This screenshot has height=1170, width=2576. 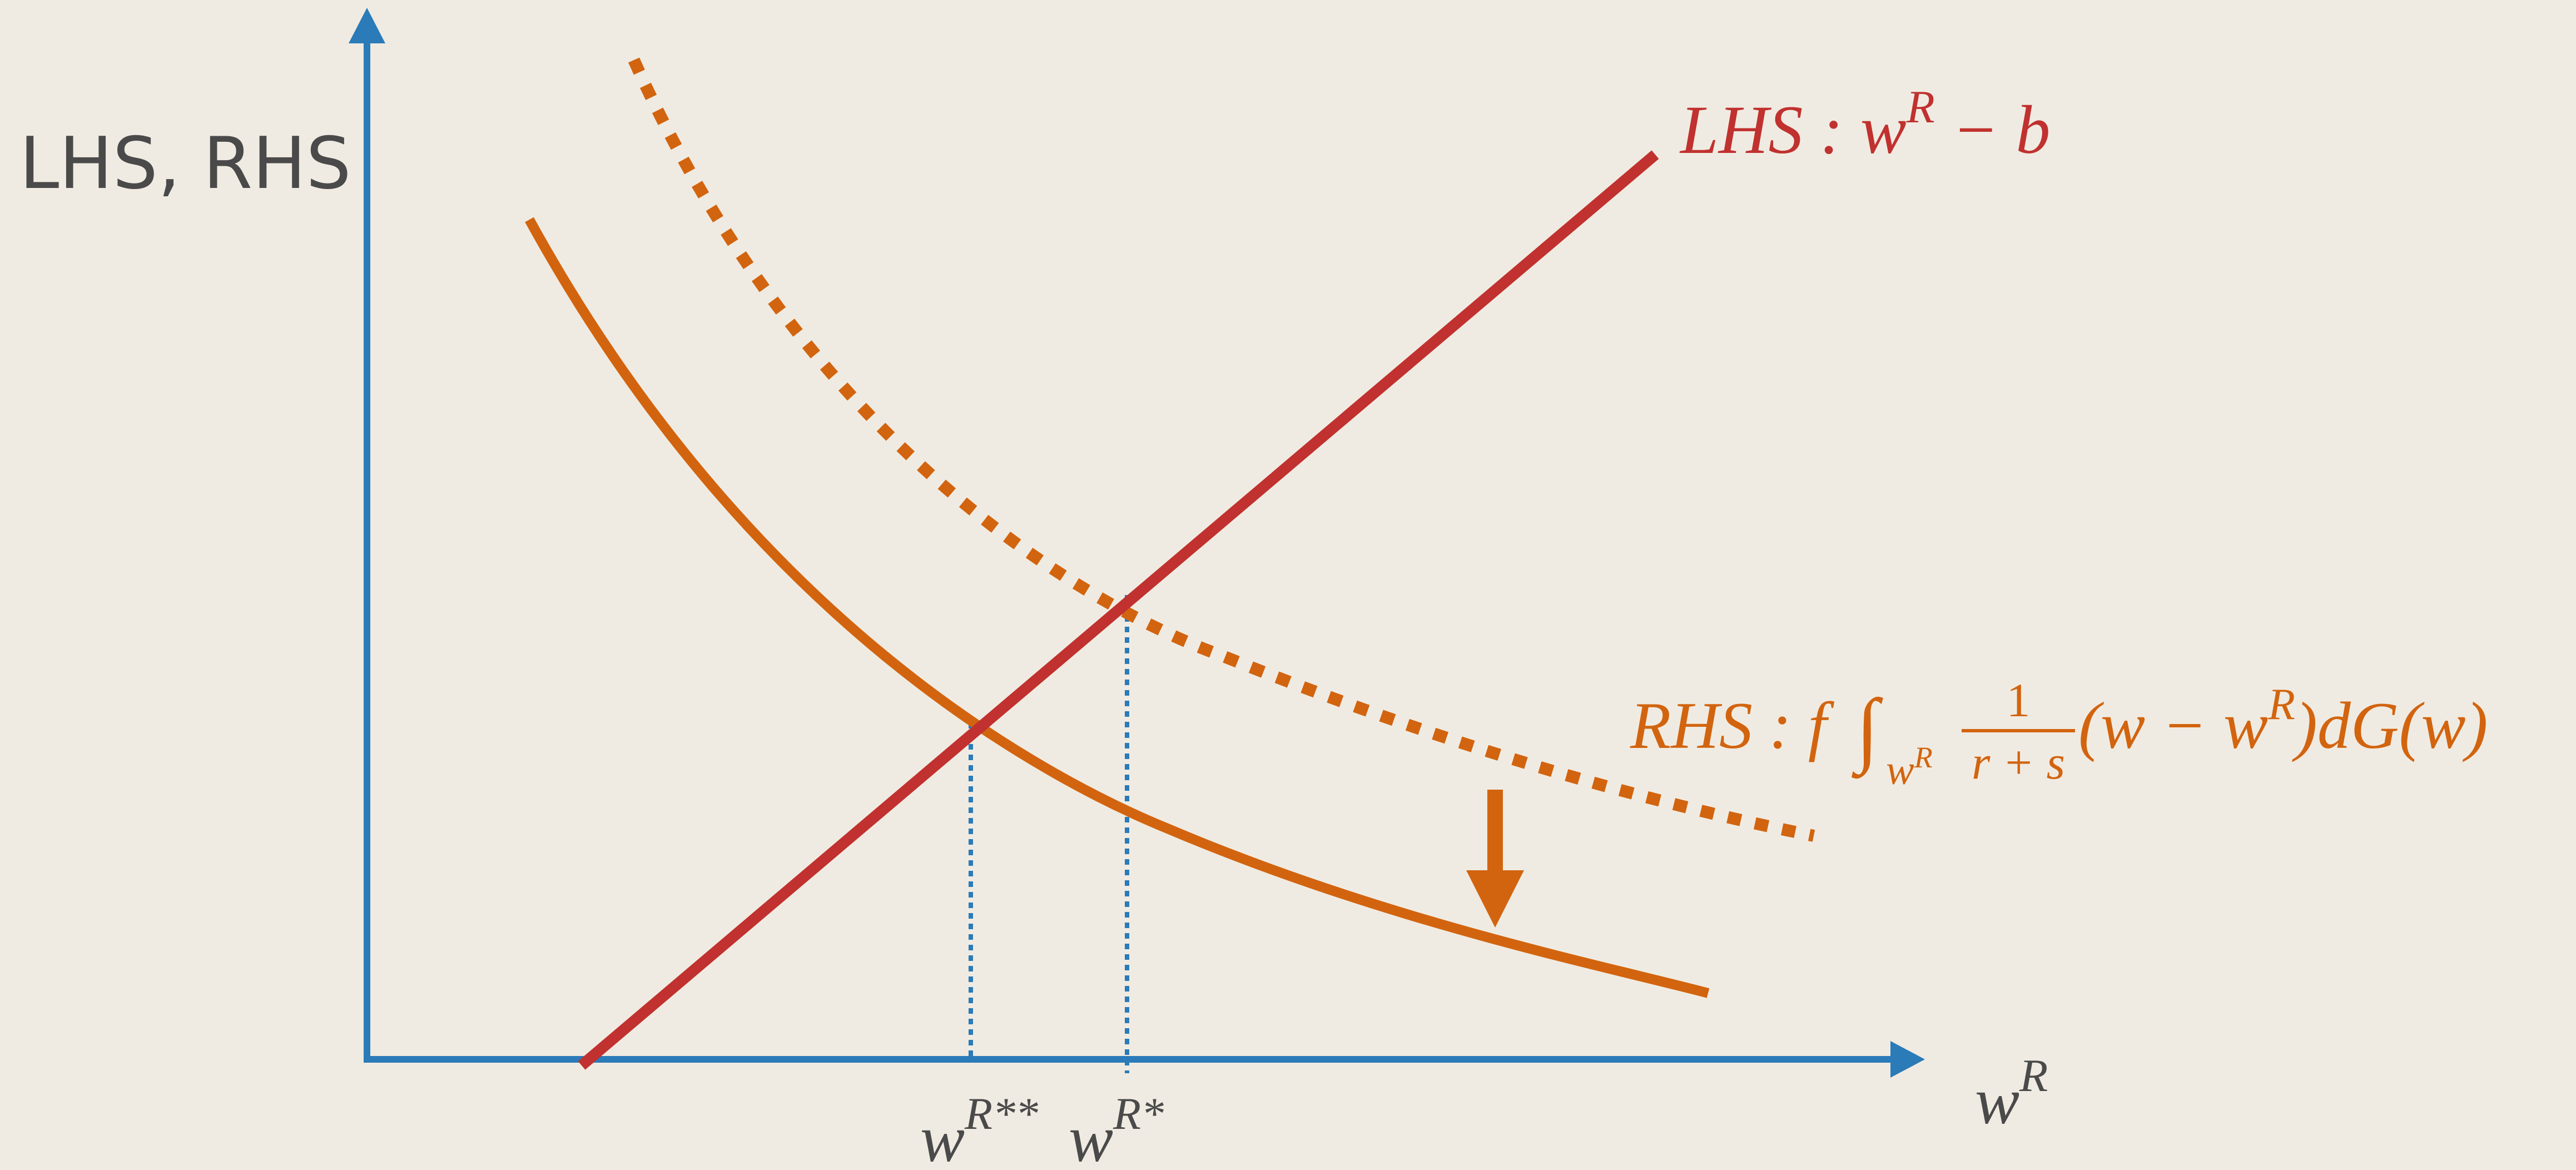 I want to click on x-axis-label: wR, so click(x=2011, y=1094).